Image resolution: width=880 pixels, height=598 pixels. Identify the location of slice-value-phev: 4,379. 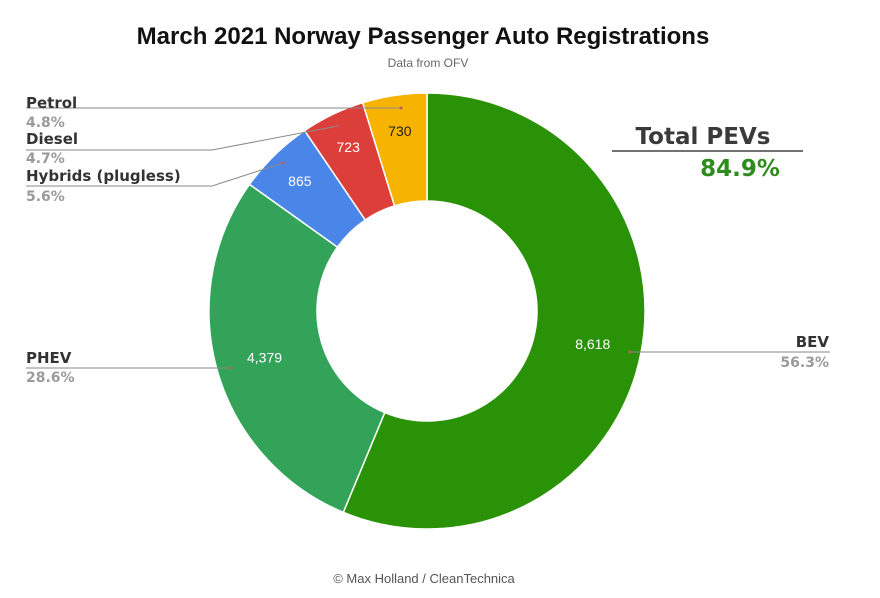
(264, 357).